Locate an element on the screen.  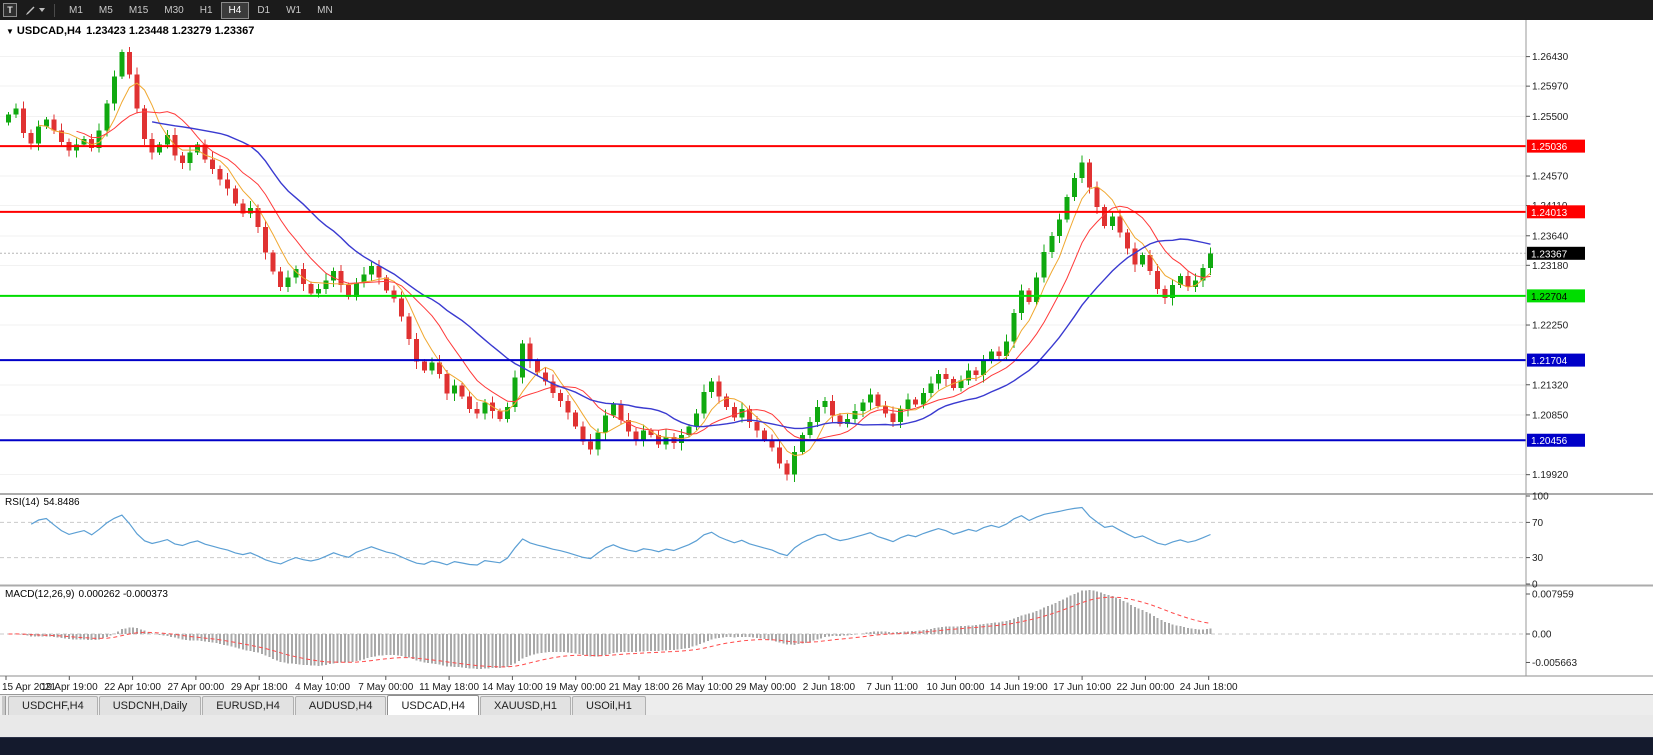
chart-tab-usdcad-h4: USDCAD,H4 is located at coordinates (433, 705).